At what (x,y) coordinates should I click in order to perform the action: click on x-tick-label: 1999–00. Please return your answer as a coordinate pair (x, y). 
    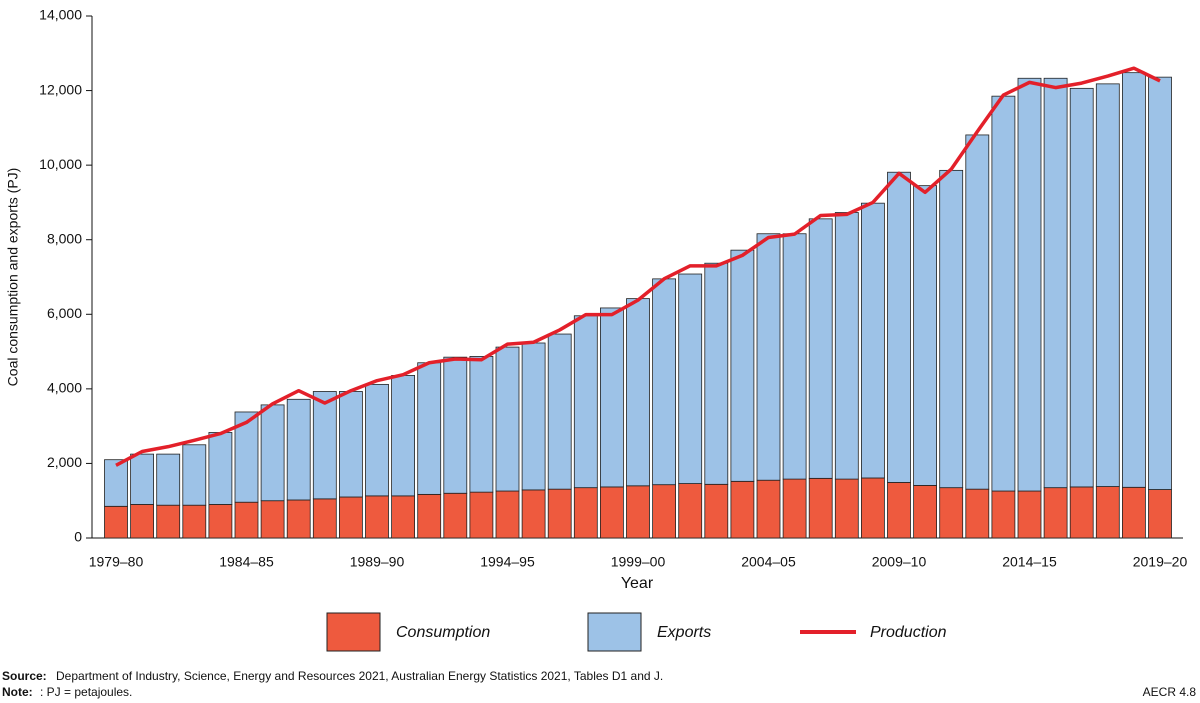
    Looking at the image, I should click on (638, 562).